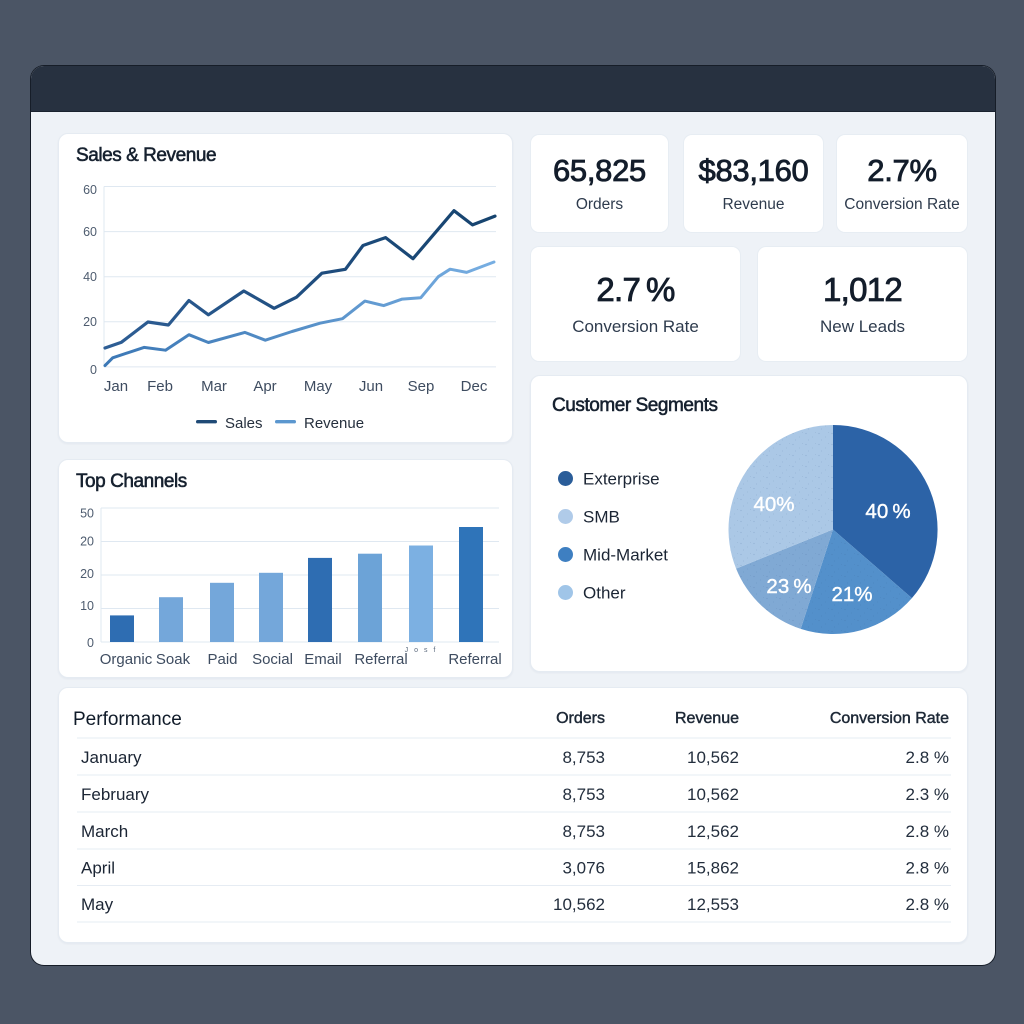 This screenshot has height=1024, width=1024. Describe the element at coordinates (713, 904) in the screenshot. I see `svg-text: 12,553` at that location.